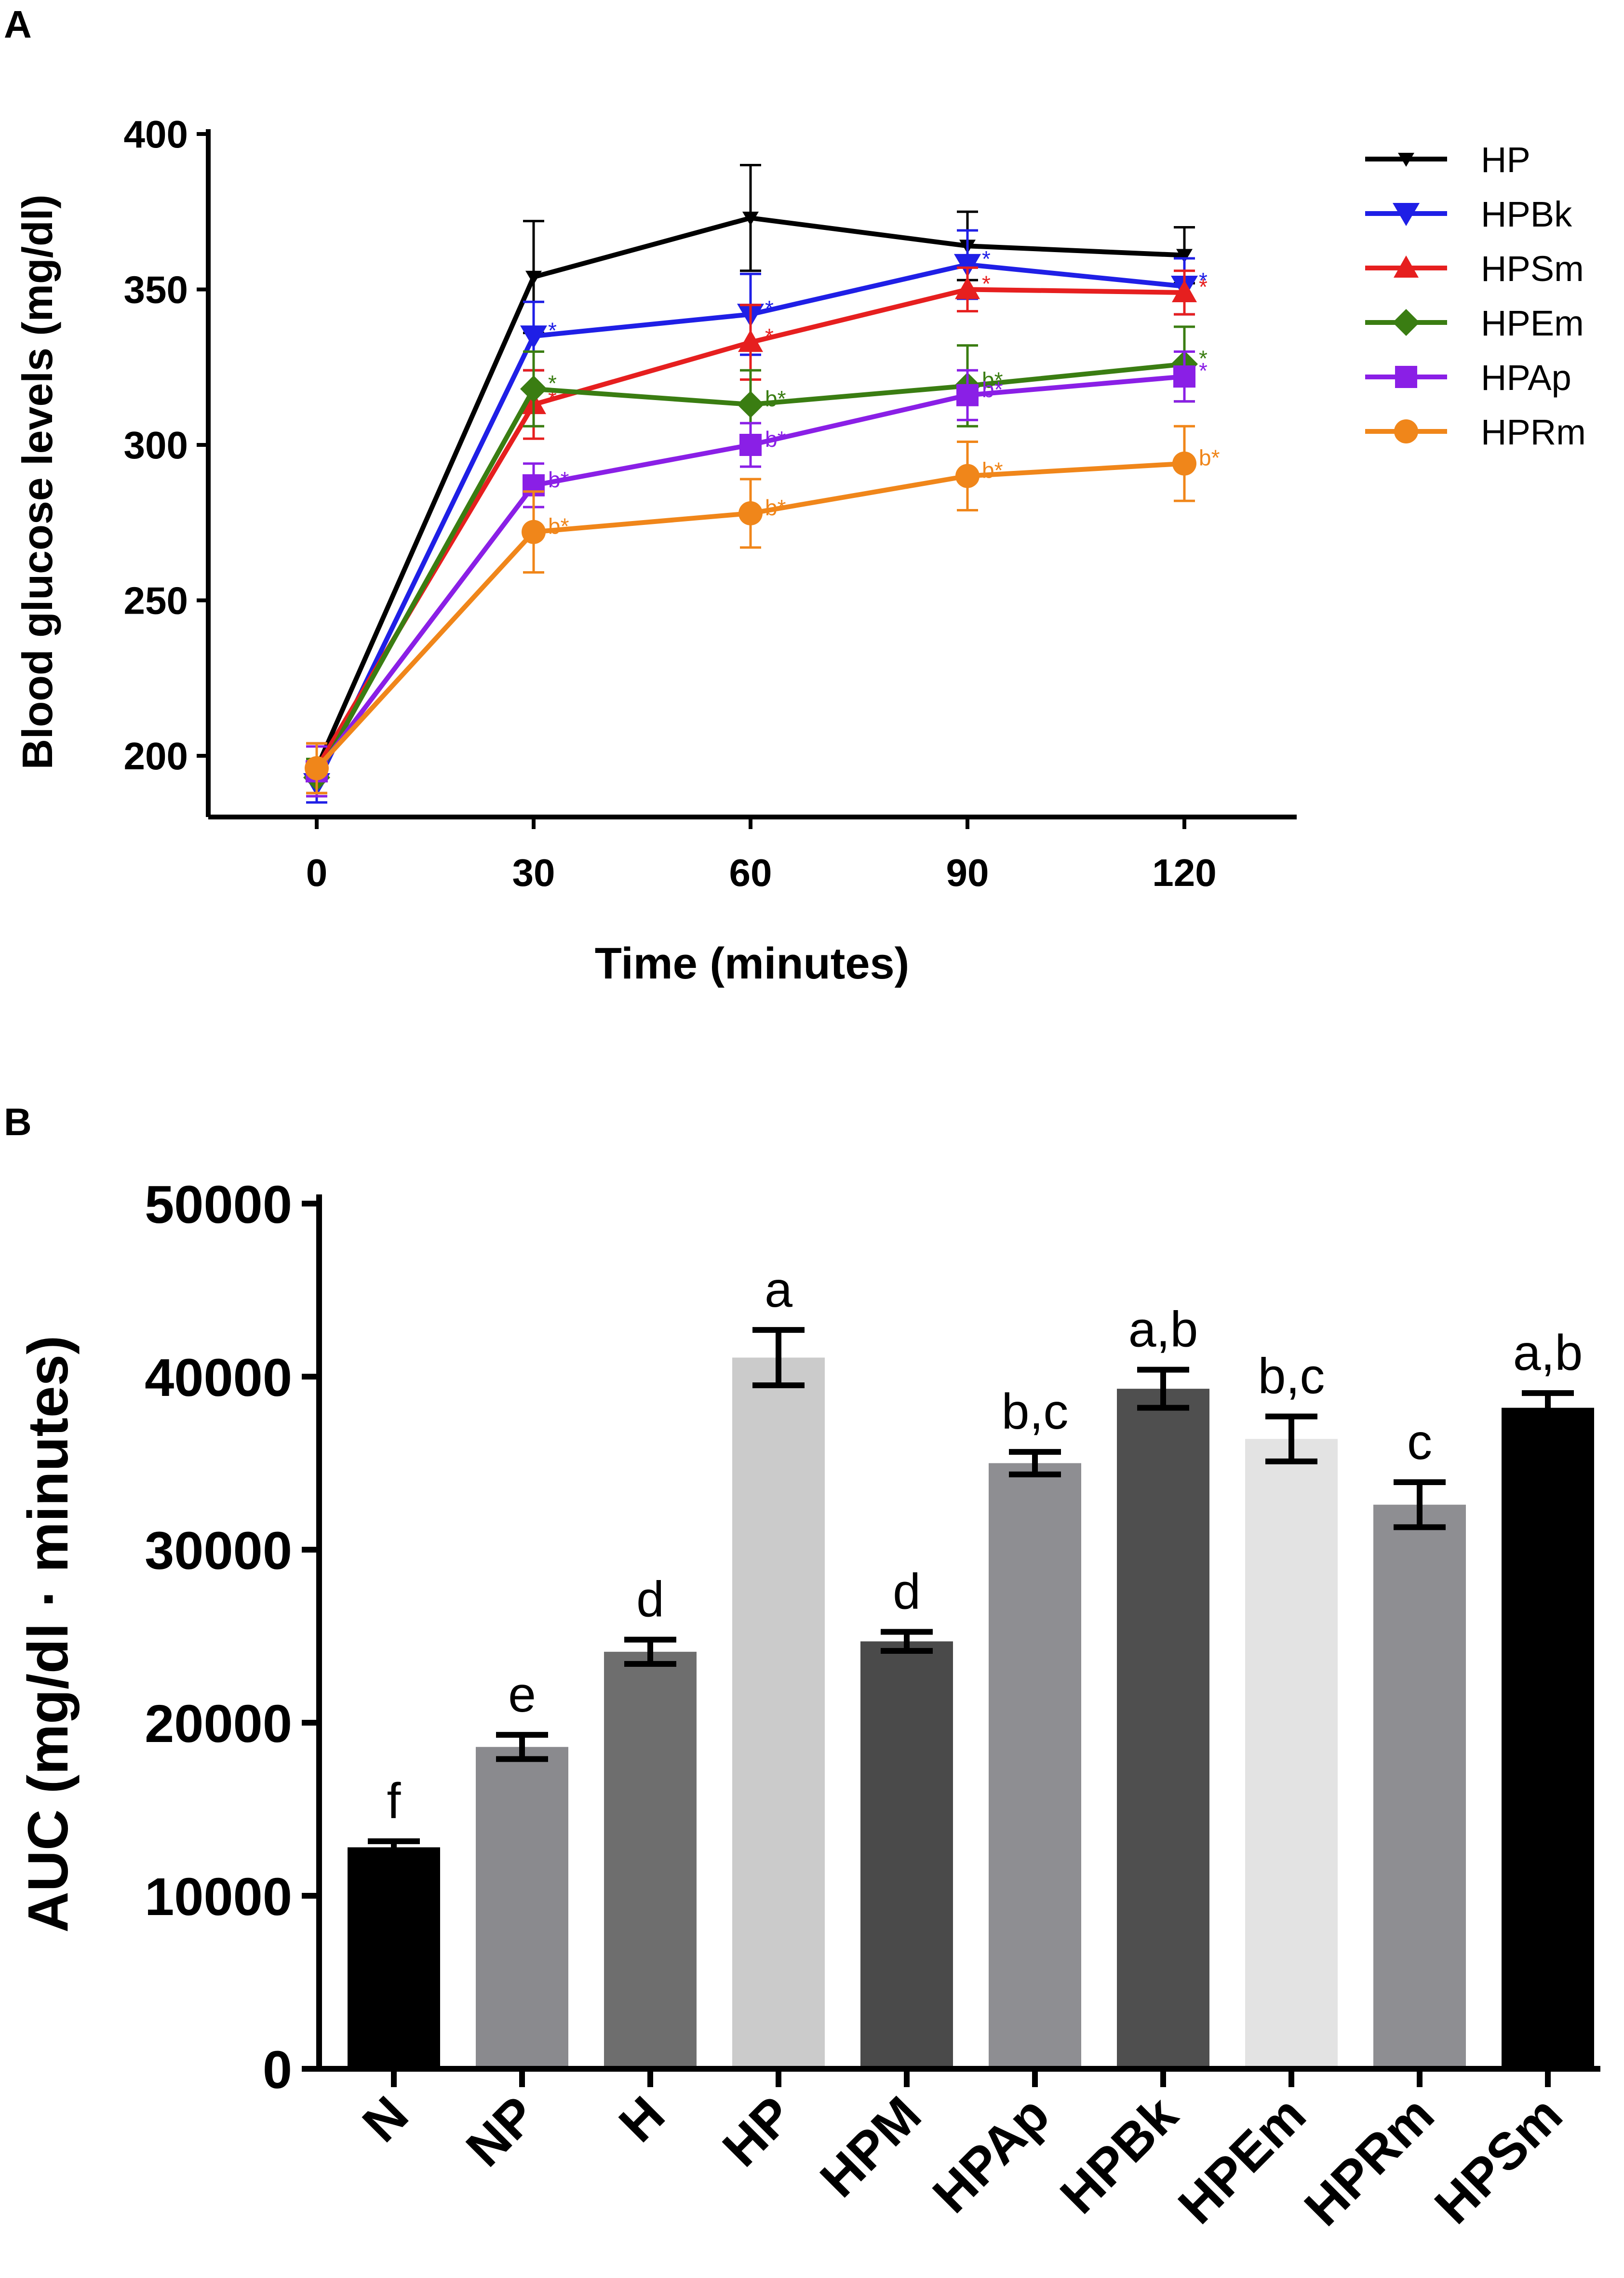 This screenshot has width=1624, height=2278. Describe the element at coordinates (750, 872) in the screenshot. I see `x-tick-label: 60` at that location.